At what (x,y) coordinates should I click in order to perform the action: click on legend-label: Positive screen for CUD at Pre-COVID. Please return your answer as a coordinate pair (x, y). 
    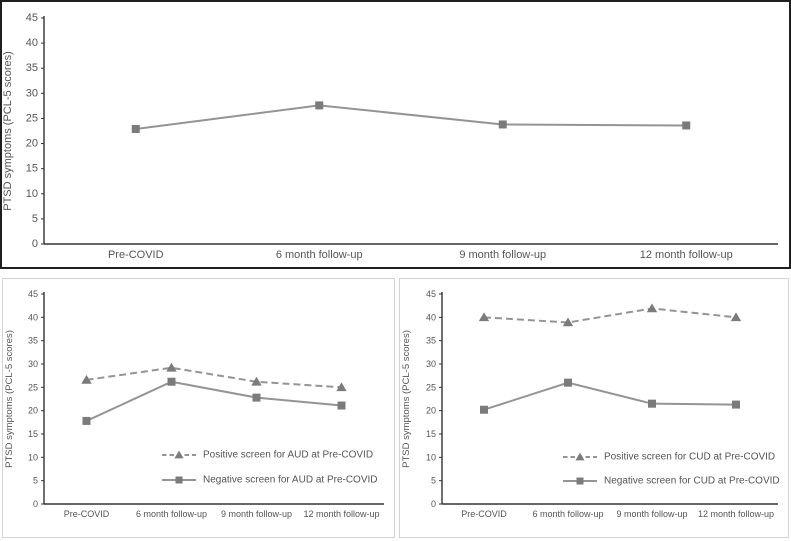
    Looking at the image, I should click on (689, 457).